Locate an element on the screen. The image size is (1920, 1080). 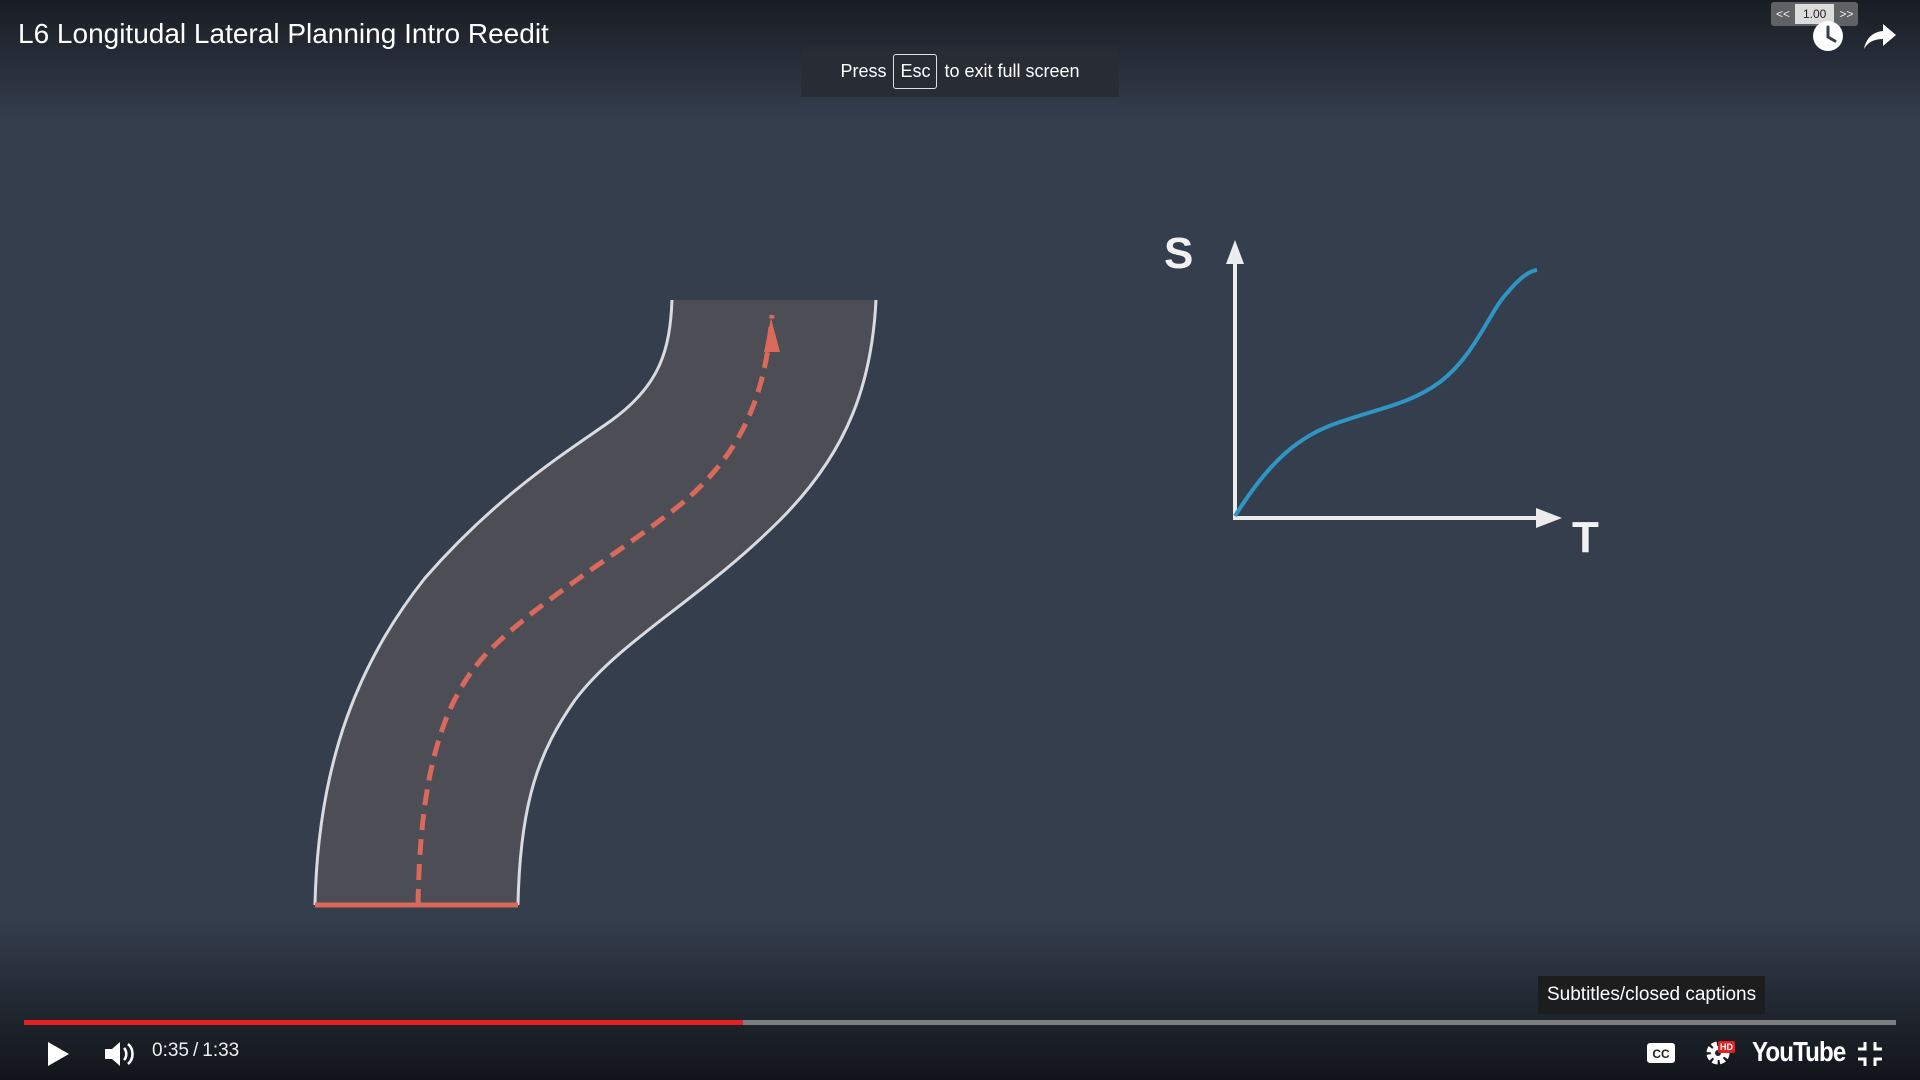
share-button is located at coordinates (1880, 36).